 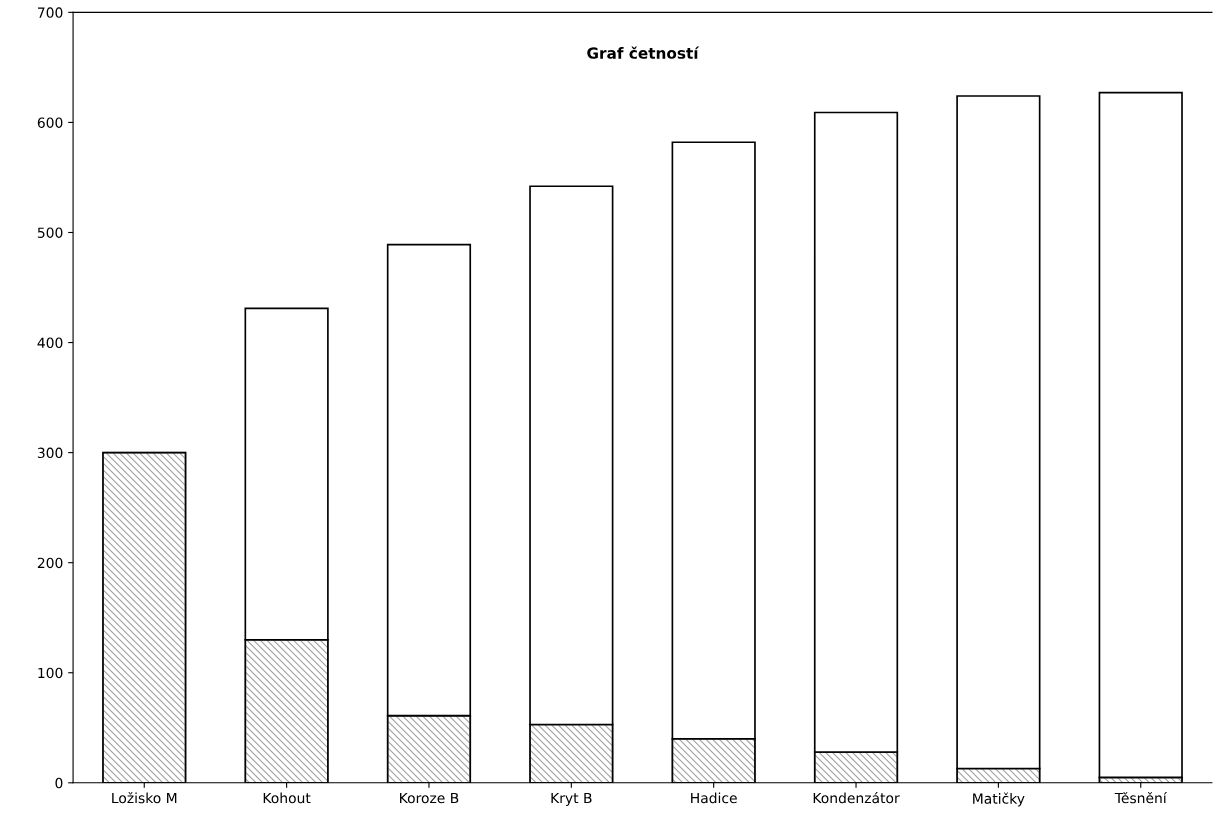 I want to click on y-tick-label: 500, so click(x=50, y=232).